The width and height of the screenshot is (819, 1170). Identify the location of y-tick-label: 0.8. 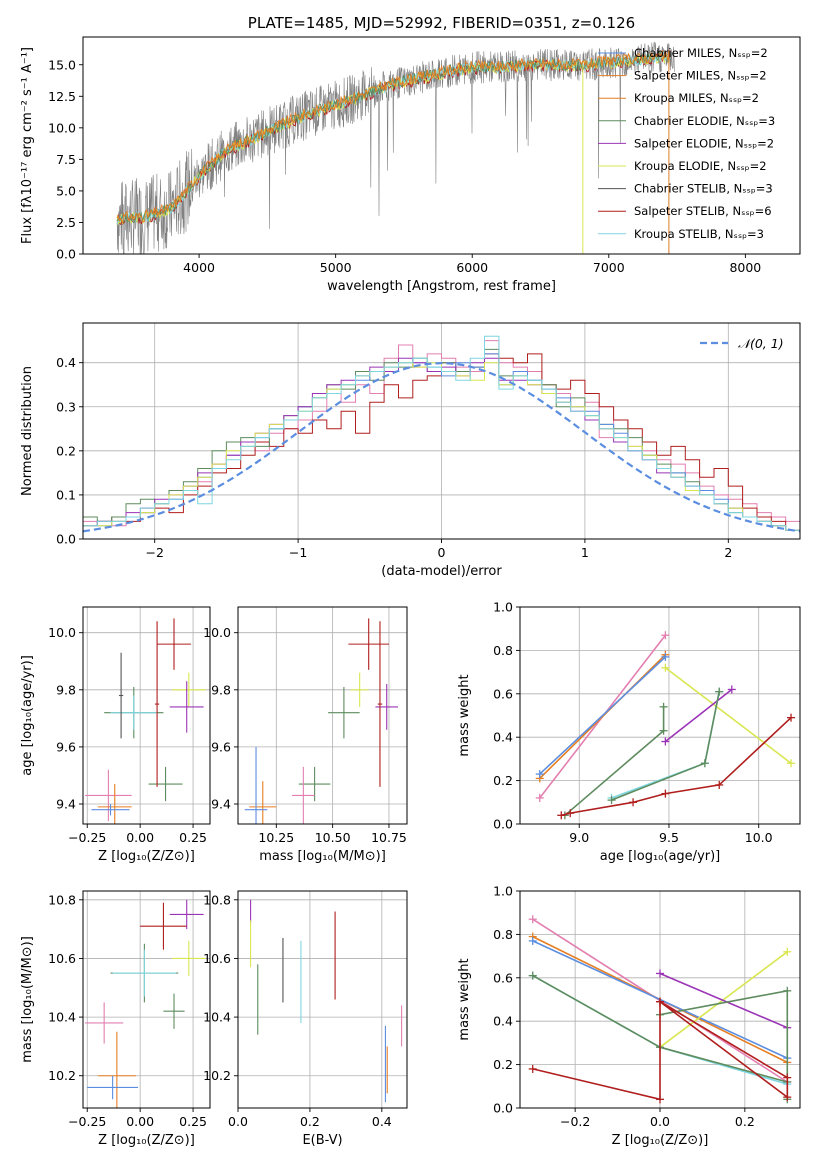
(503, 934).